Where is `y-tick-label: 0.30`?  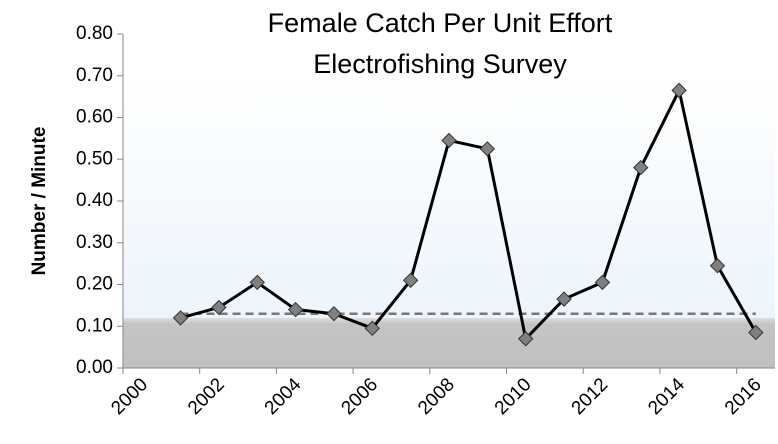 y-tick-label: 0.30 is located at coordinates (94, 242).